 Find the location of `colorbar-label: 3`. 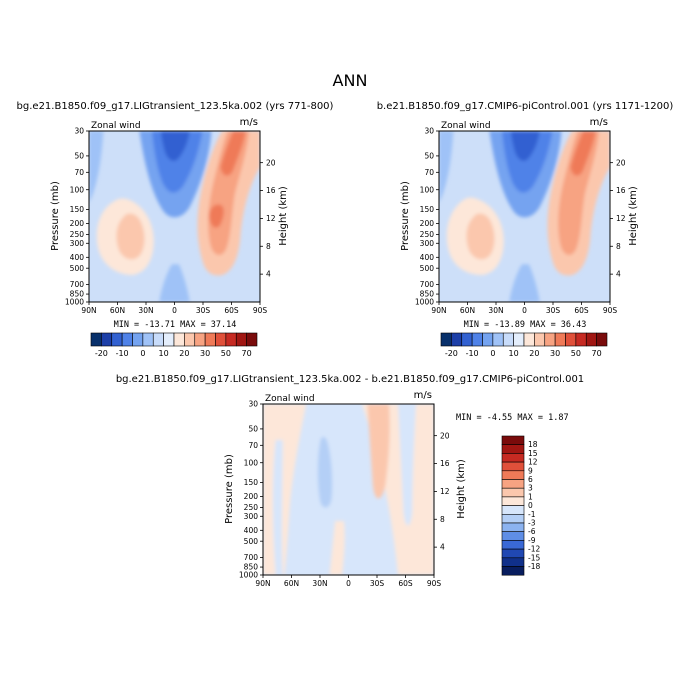

colorbar-label: 3 is located at coordinates (530, 488).